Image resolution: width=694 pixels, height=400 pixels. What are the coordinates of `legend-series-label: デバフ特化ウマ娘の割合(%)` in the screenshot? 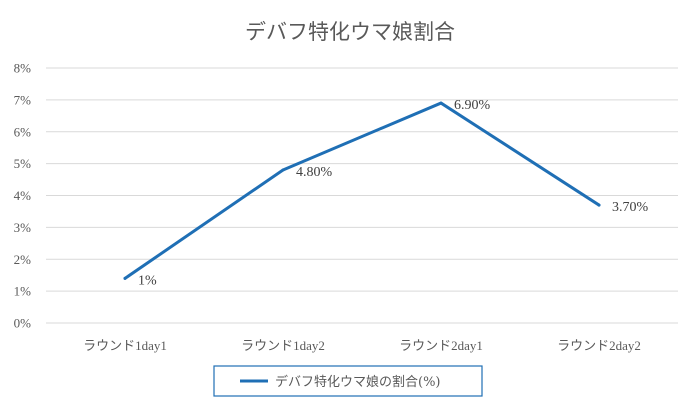 It's located at (358, 382).